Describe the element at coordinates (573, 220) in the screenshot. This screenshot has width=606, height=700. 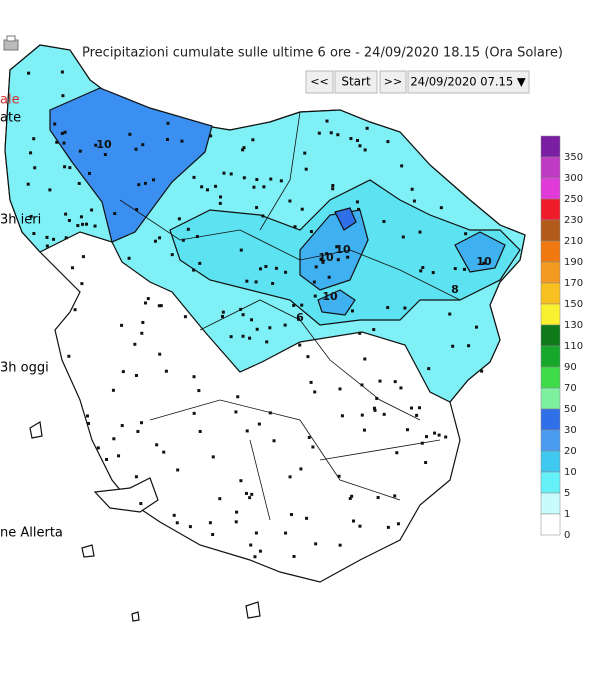
I see `legend-label: 230` at that location.